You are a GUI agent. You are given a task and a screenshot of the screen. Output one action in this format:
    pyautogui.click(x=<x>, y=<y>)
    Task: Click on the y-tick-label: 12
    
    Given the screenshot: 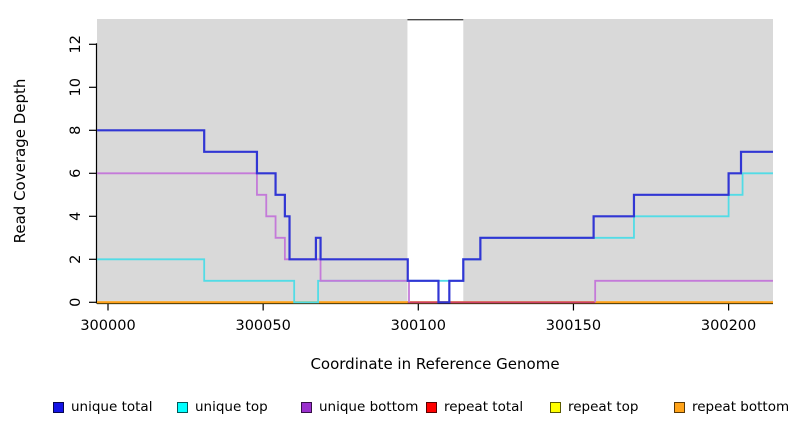 What is the action you would take?
    pyautogui.click(x=76, y=44)
    